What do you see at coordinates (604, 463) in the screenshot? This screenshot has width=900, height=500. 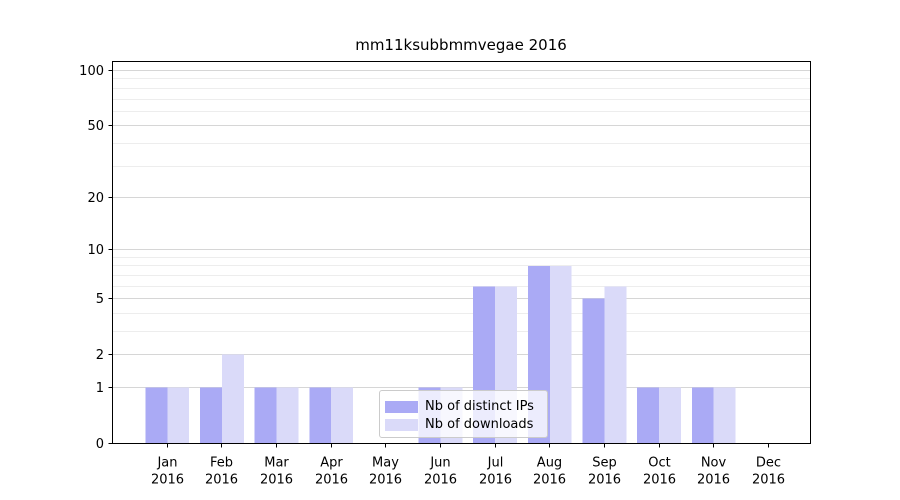 I see `x-tick-label-month: Sep` at bounding box center [604, 463].